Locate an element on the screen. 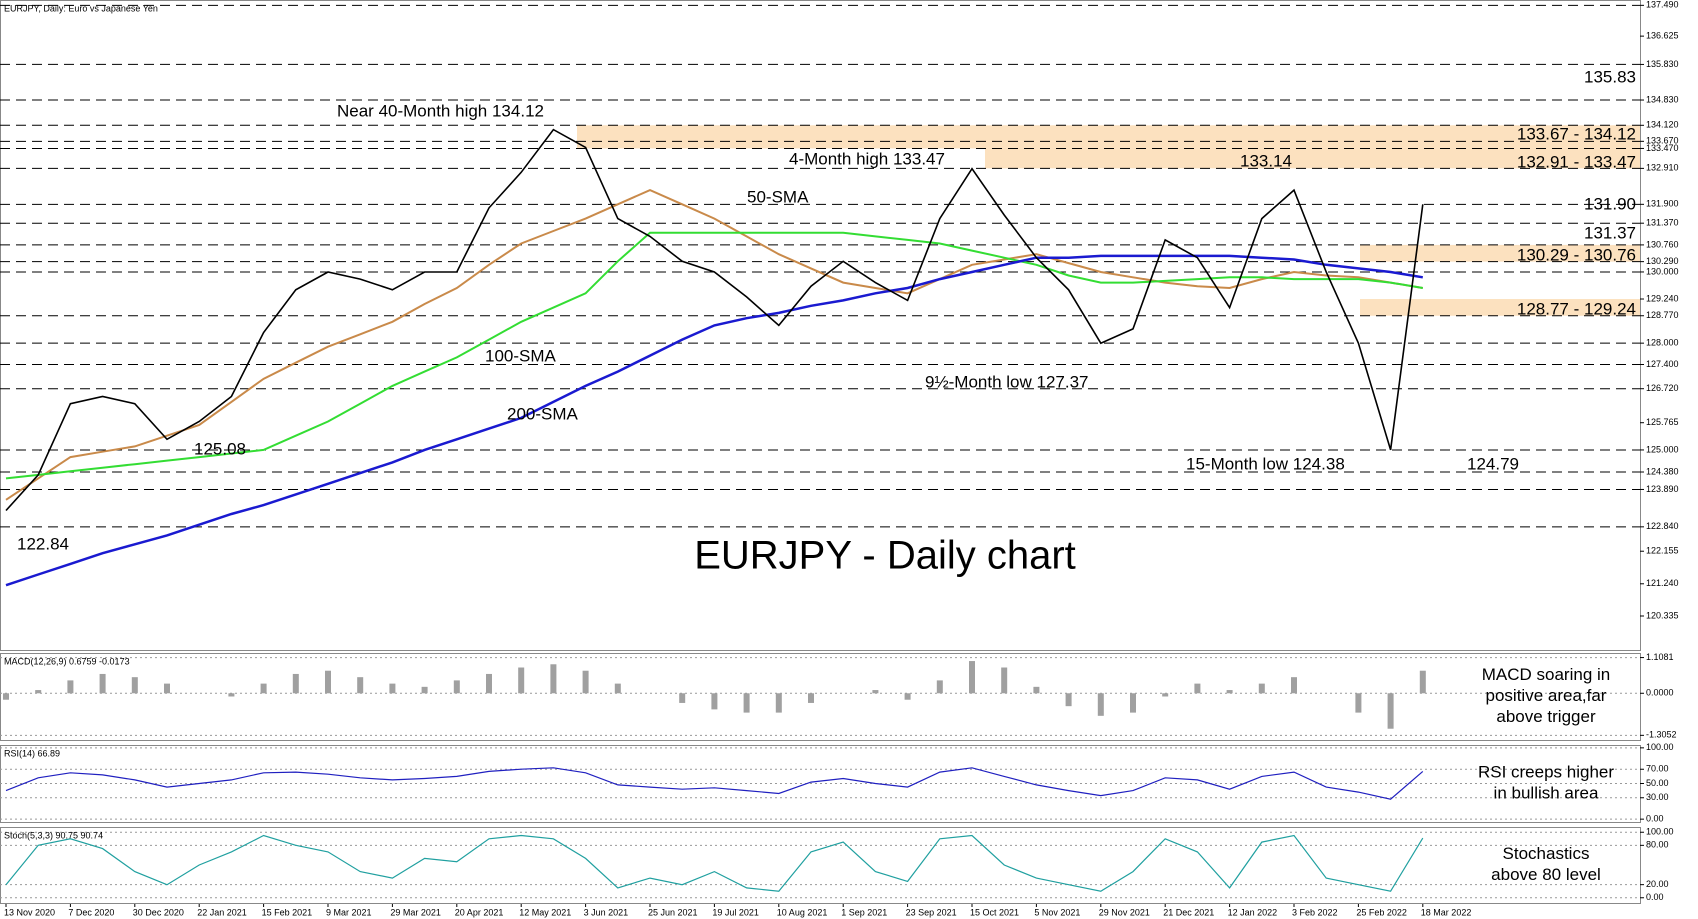  panel-comment: in bullish area is located at coordinates (1546, 792).